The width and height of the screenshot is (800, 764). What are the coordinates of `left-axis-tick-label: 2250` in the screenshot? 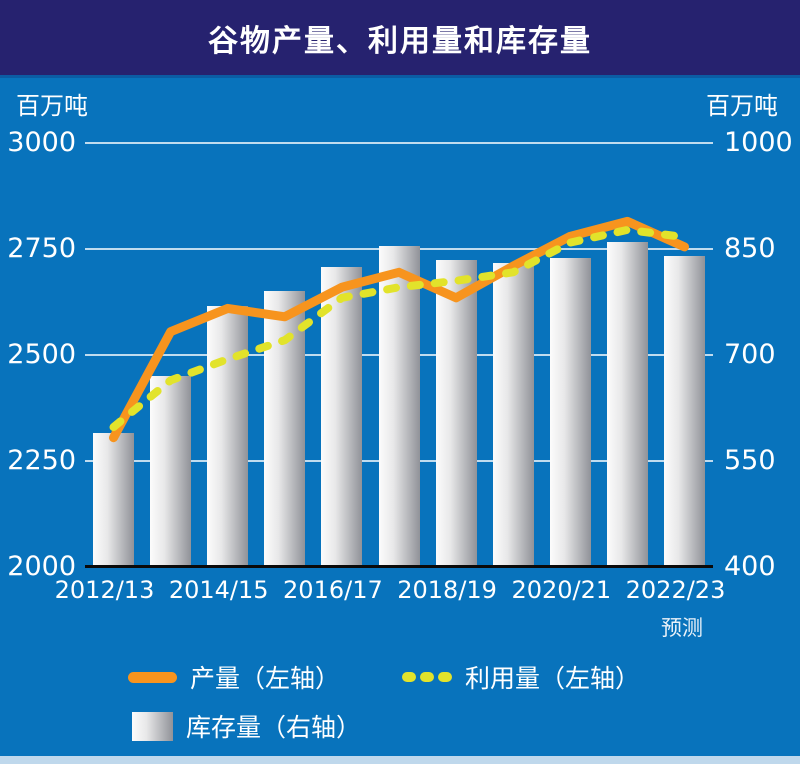 It's located at (41, 460).